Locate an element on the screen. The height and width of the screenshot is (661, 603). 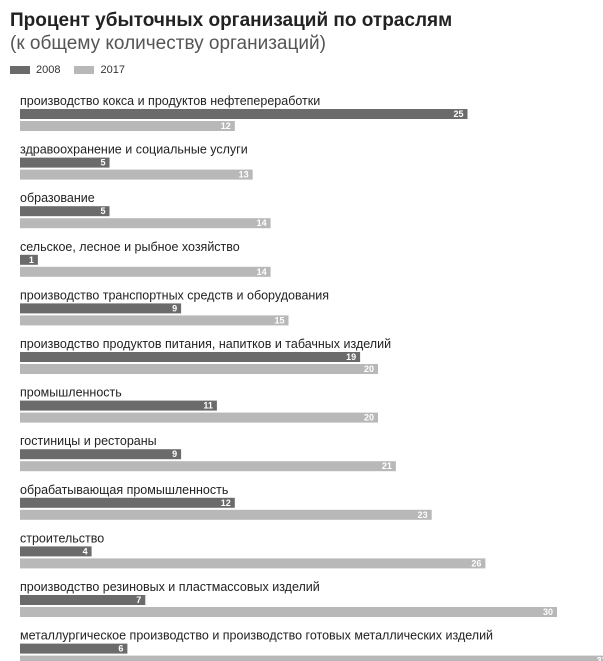
chart-subtitle: (к общему количеству организаций) is located at coordinates (168, 43).